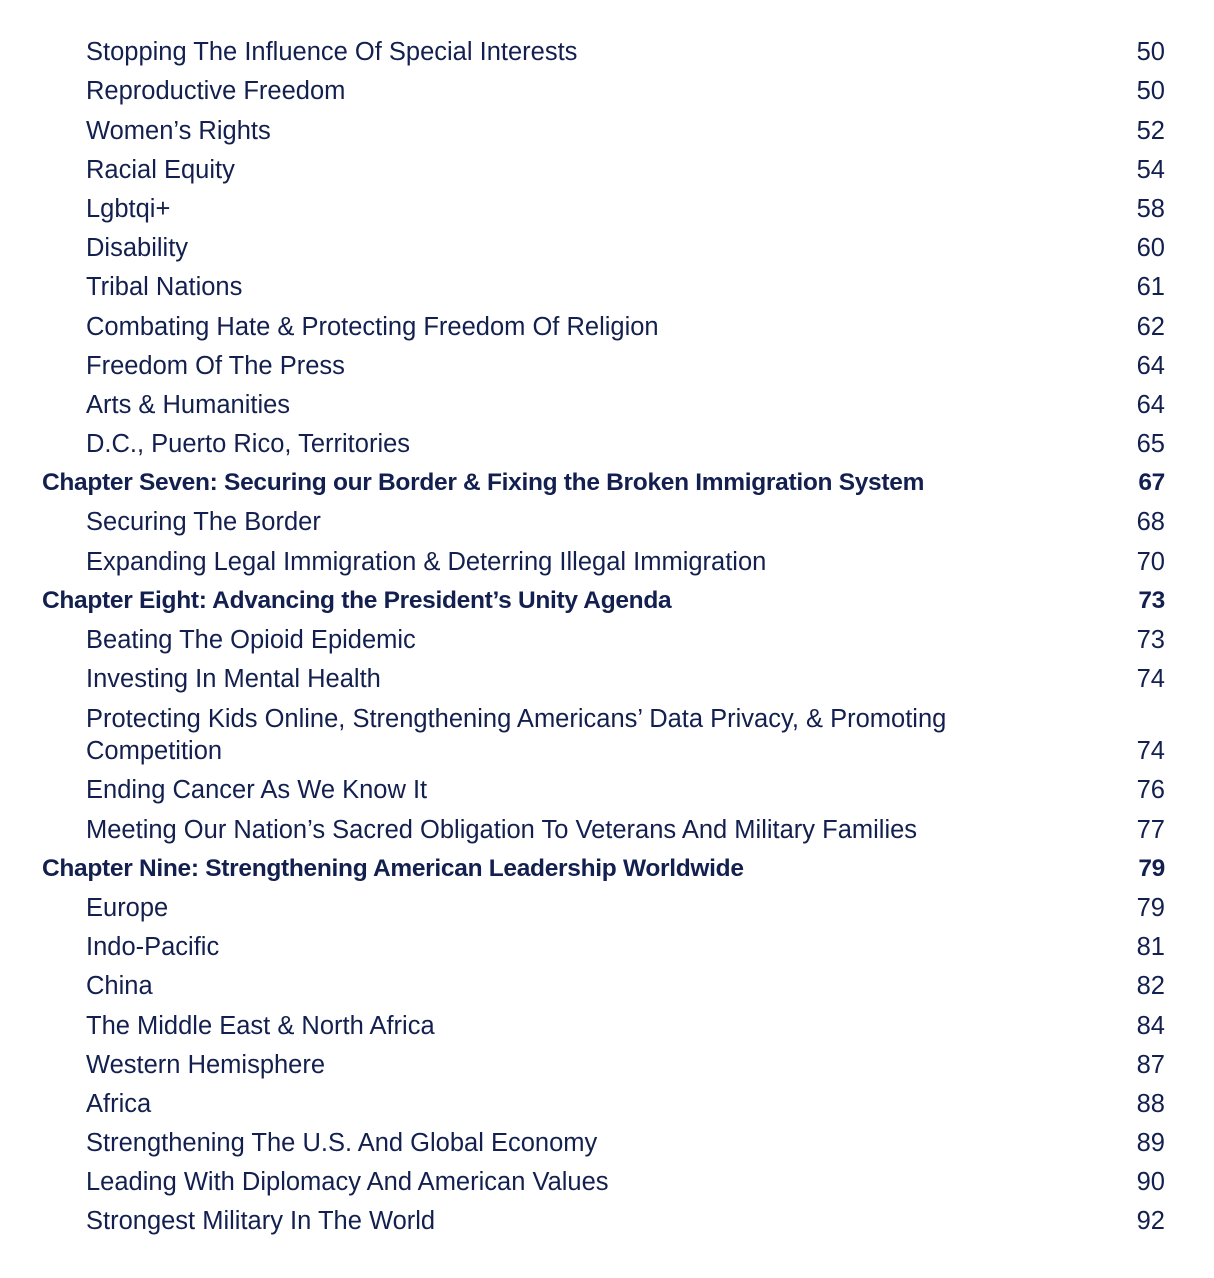  What do you see at coordinates (260, 1025) in the screenshot?
I see `entry-title: The Middle East & North Africa` at bounding box center [260, 1025].